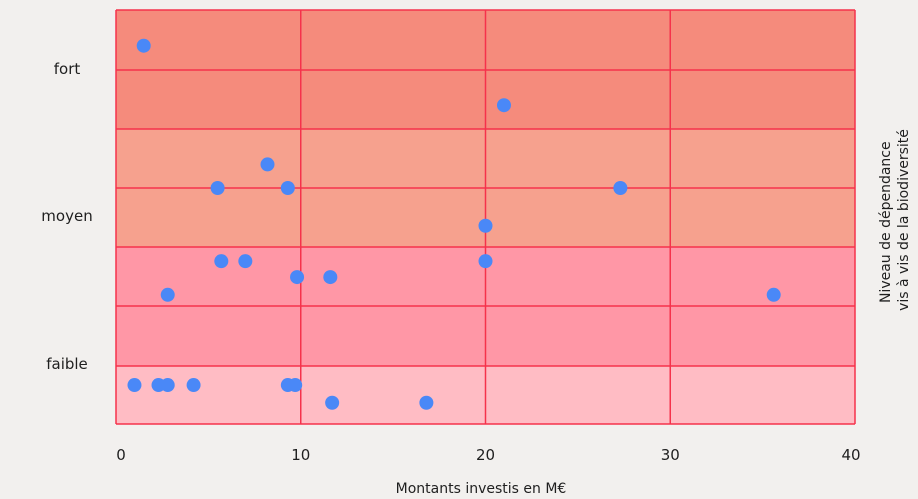 The height and width of the screenshot is (499, 918). I want to click on y-tick-label-moyen: moyen, so click(66, 216).